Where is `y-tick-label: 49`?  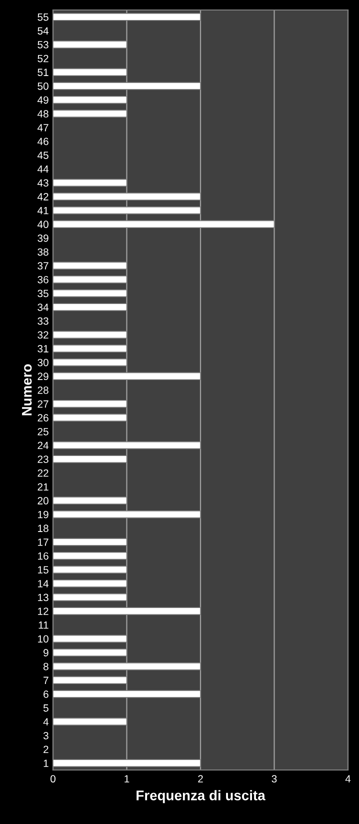
y-tick-label: 49 is located at coordinates (42, 100).